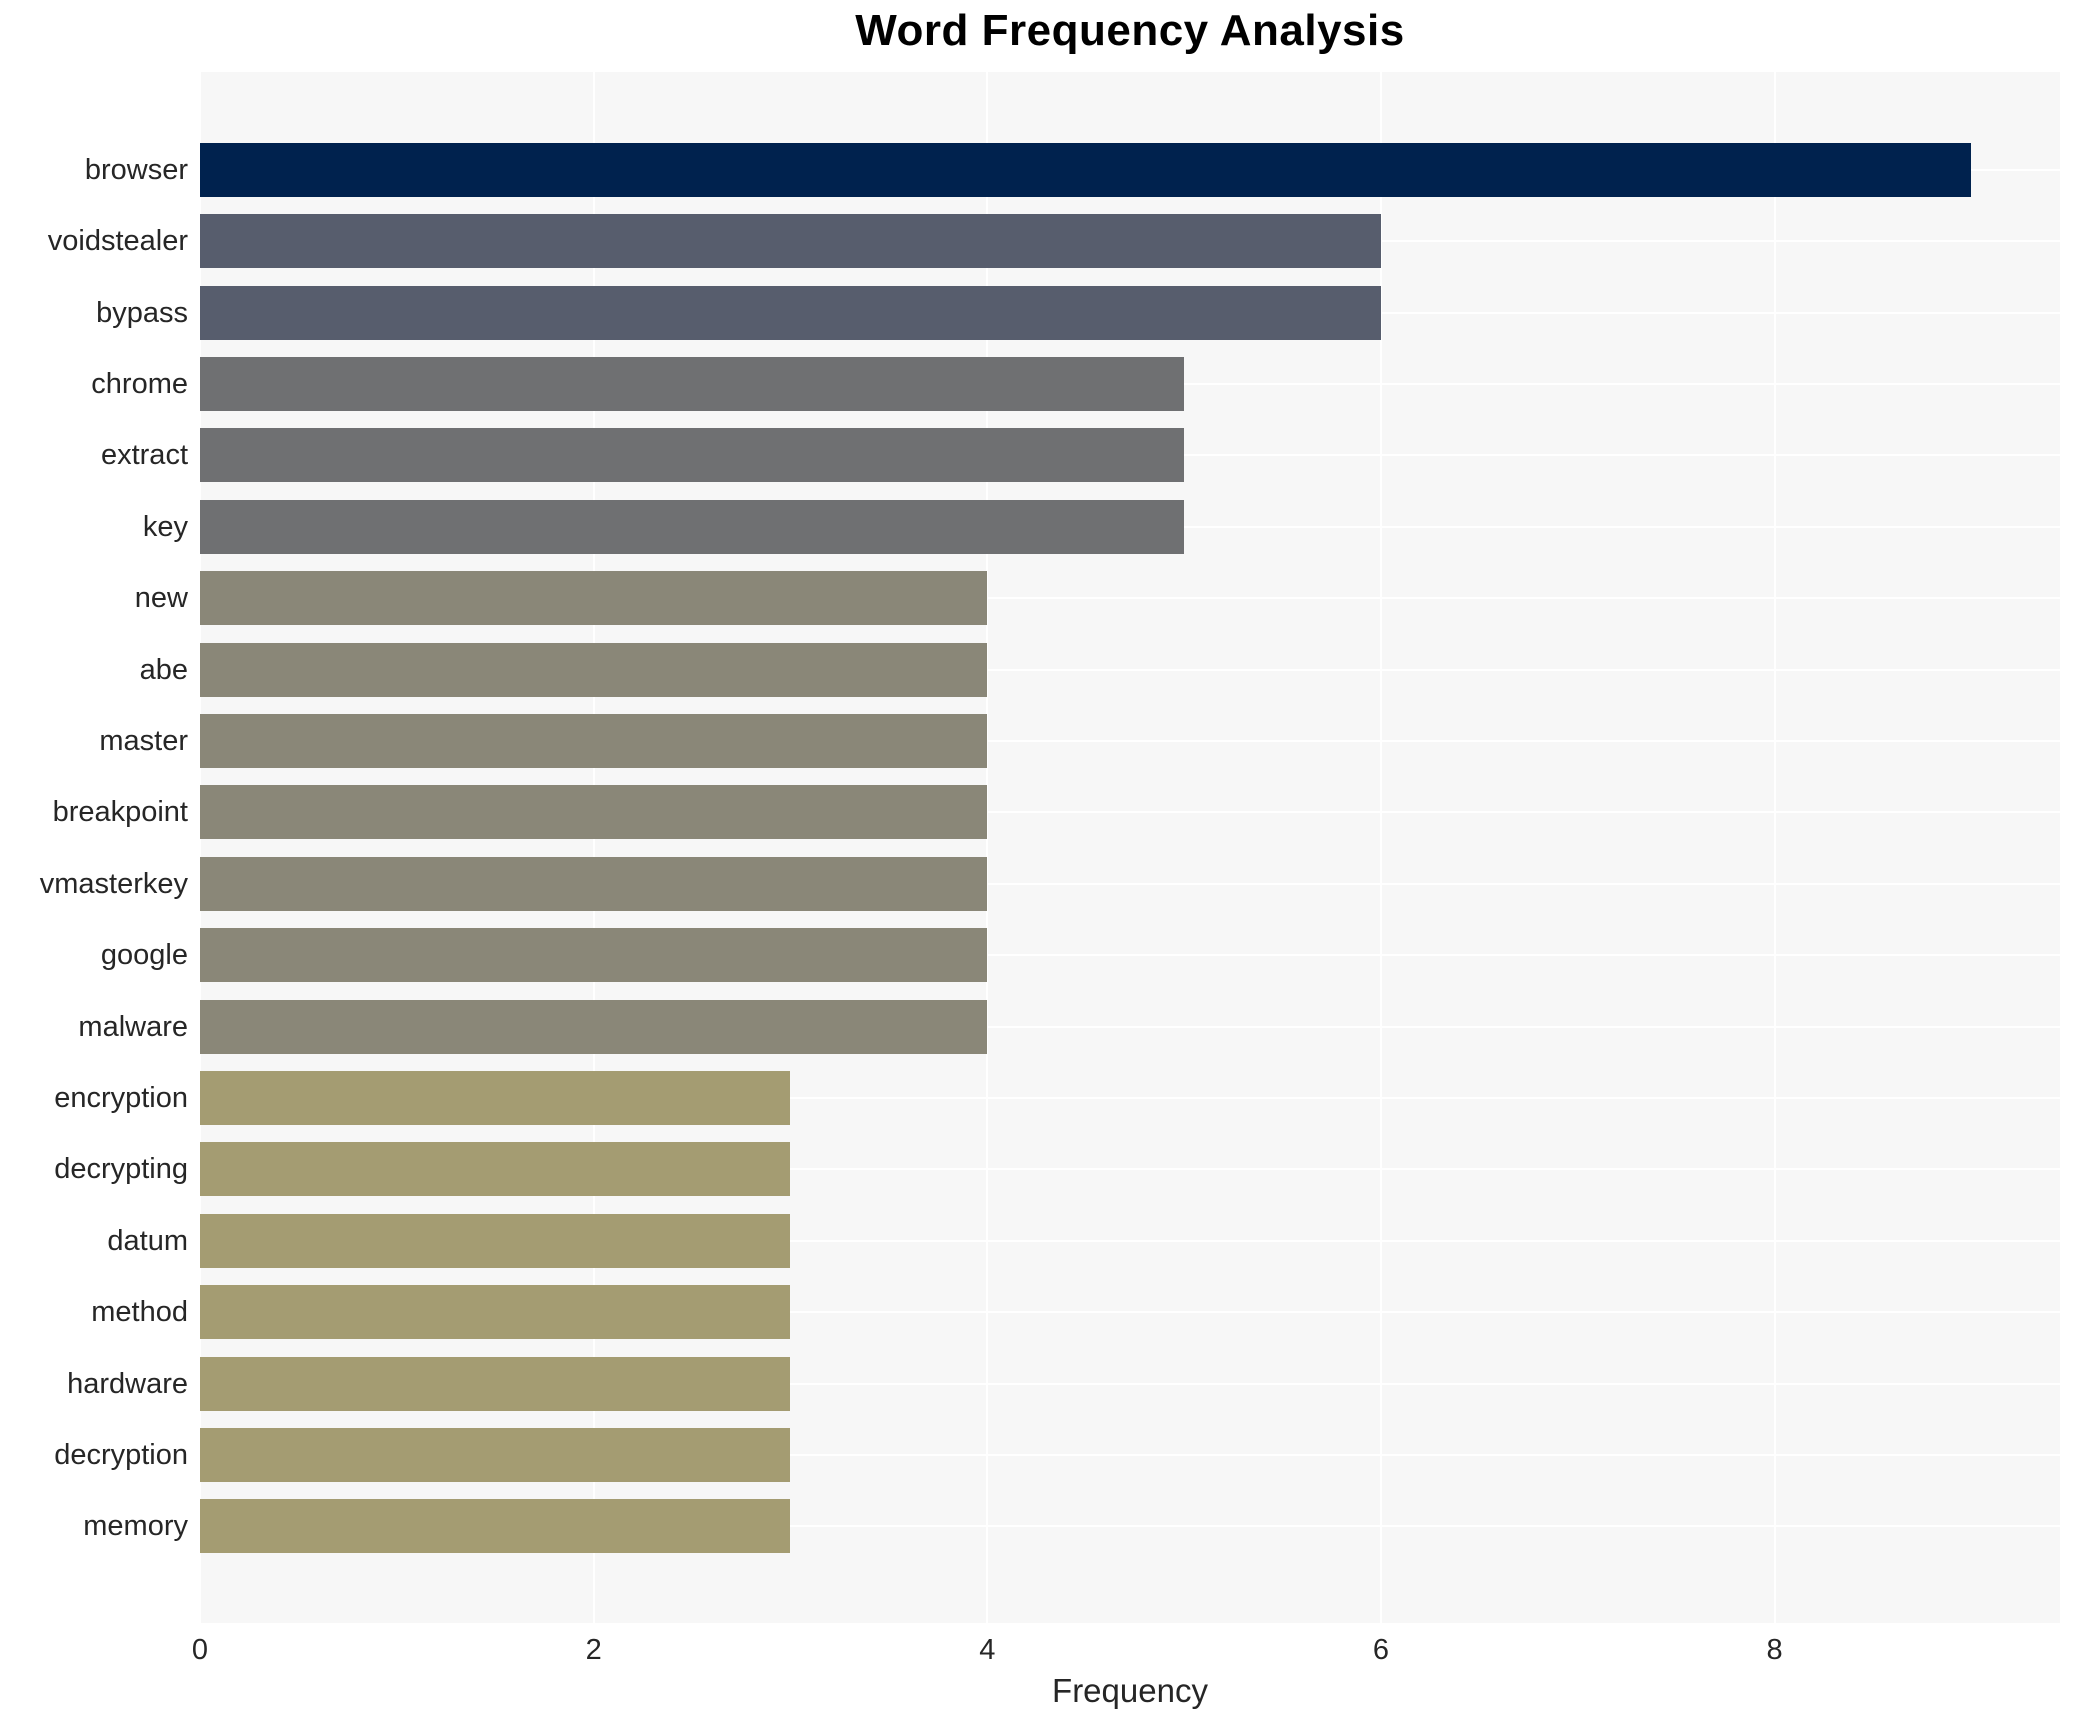 This screenshot has height=1710, width=2080. Describe the element at coordinates (121, 1454) in the screenshot. I see `category-label: decryption` at that location.